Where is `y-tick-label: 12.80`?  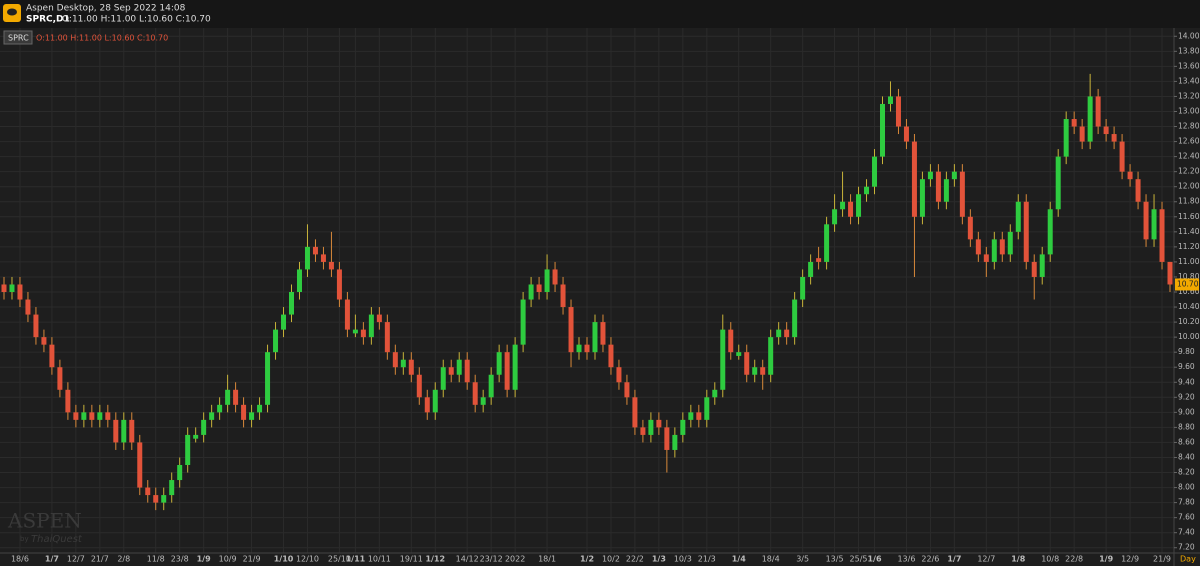 y-tick-label: 12.80 is located at coordinates (1189, 126).